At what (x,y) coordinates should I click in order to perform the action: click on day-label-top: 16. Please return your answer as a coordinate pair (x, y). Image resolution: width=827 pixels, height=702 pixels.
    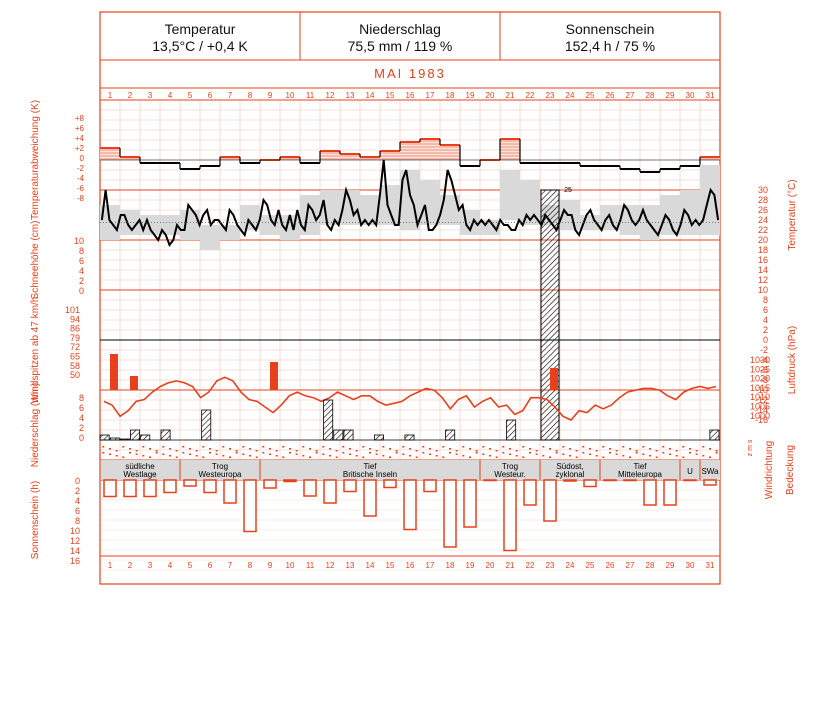
    Looking at the image, I should click on (410, 95).